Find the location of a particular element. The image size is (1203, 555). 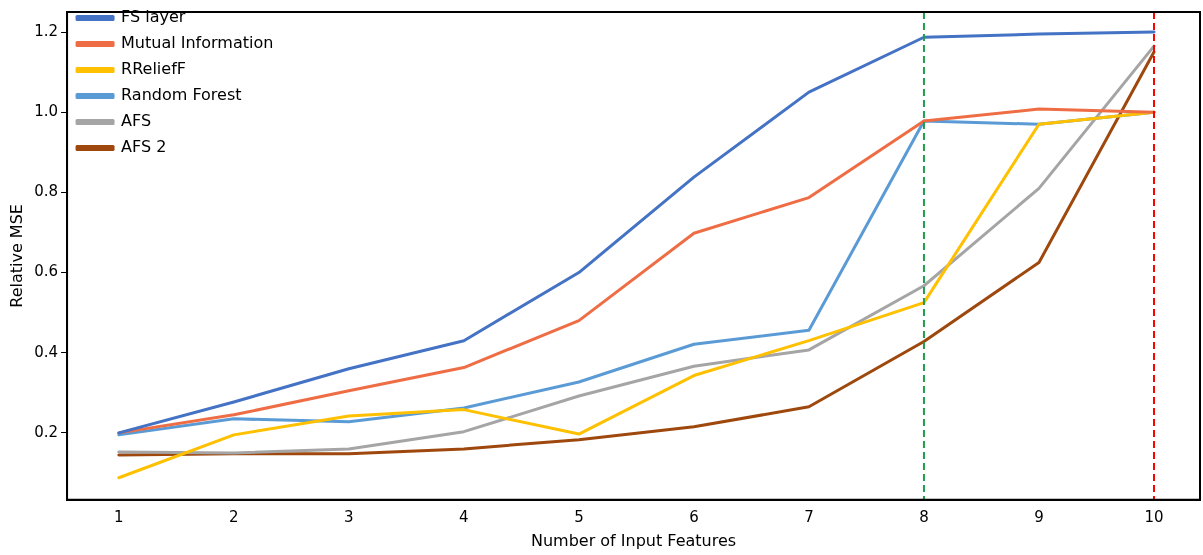

x-tick-label: 9 is located at coordinates (1039, 516).